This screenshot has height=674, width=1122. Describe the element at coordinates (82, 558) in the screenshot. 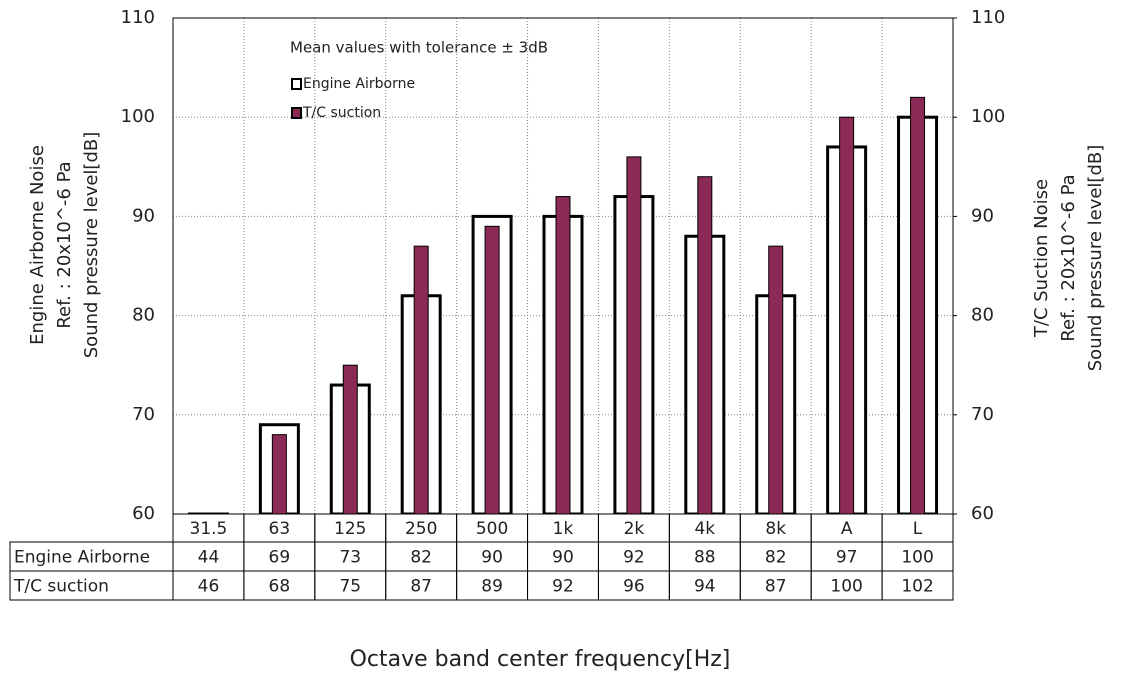

I see `table-row-label: Engine Airborne` at that location.